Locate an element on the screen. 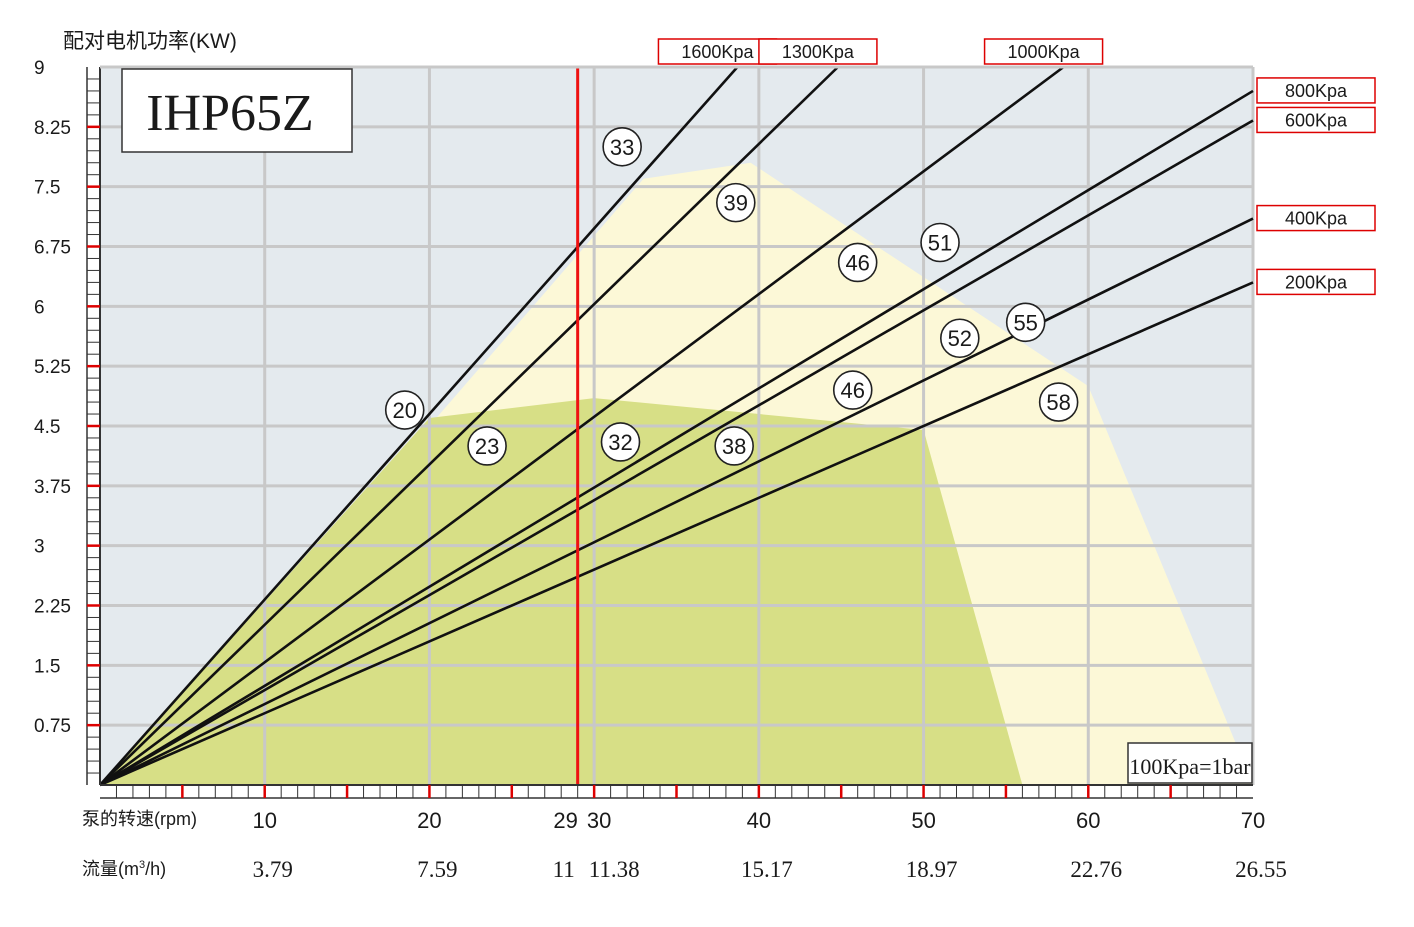 This screenshot has height=927, width=1414. annotation-label: 51 is located at coordinates (940, 243).